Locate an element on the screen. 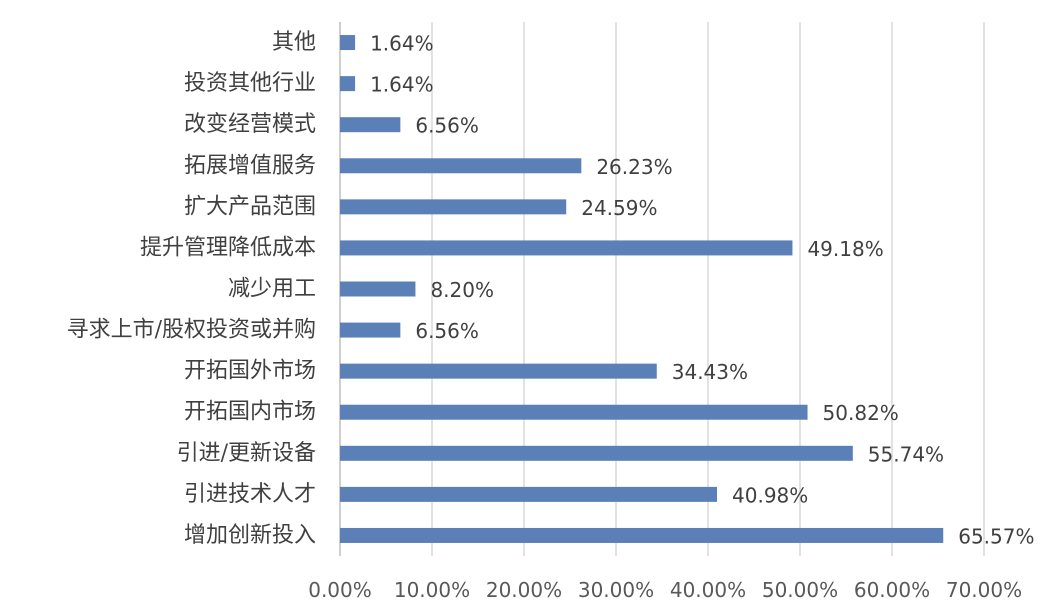  x-tick-label: 50.00% is located at coordinates (800, 590).